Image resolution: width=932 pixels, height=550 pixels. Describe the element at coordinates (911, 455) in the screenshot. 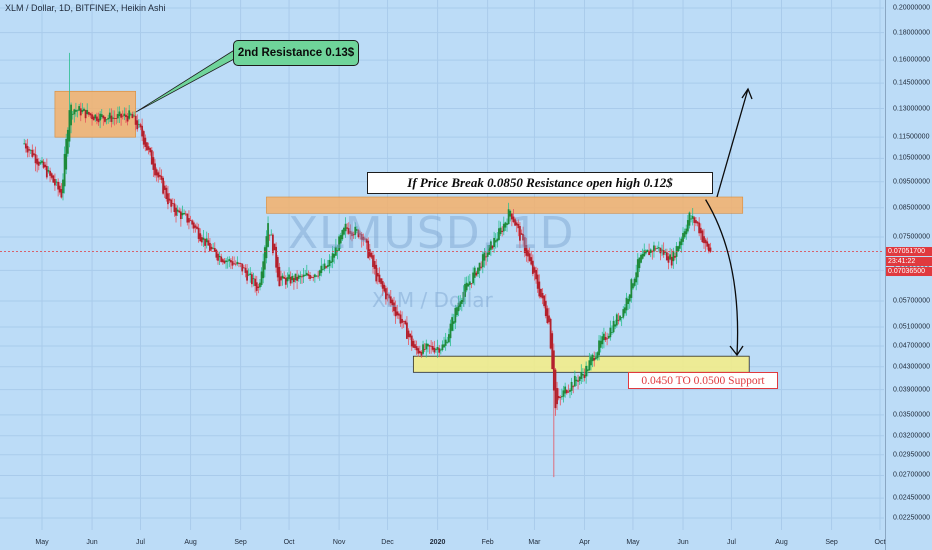

I see `y-tick-label: 0.02950000` at that location.